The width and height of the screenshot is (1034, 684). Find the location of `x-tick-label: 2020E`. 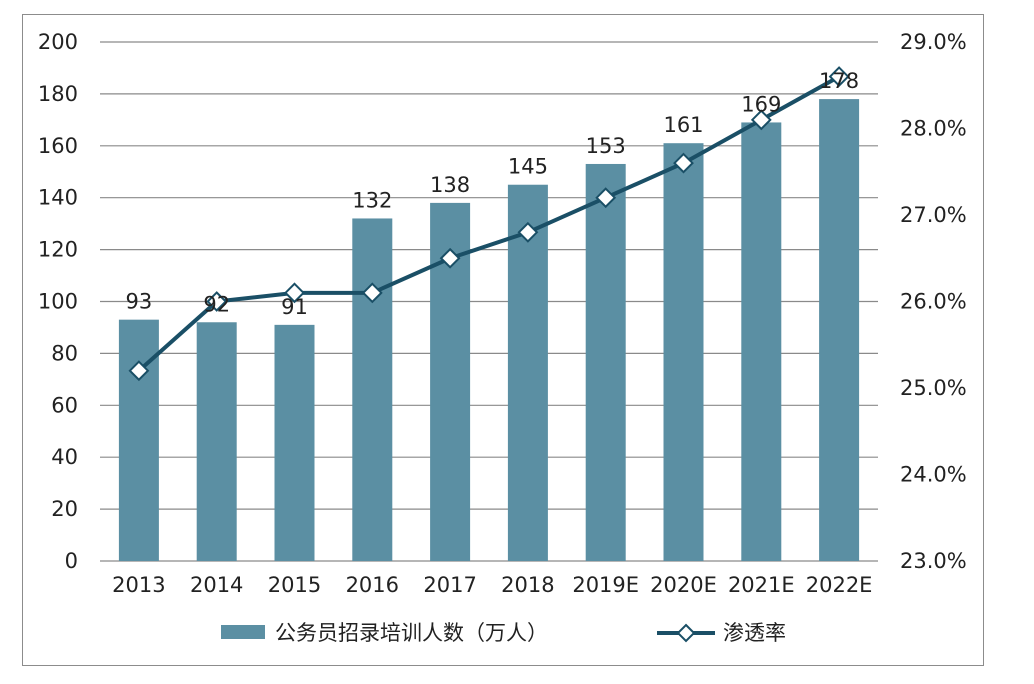

x-tick-label: 2020E is located at coordinates (683, 585).